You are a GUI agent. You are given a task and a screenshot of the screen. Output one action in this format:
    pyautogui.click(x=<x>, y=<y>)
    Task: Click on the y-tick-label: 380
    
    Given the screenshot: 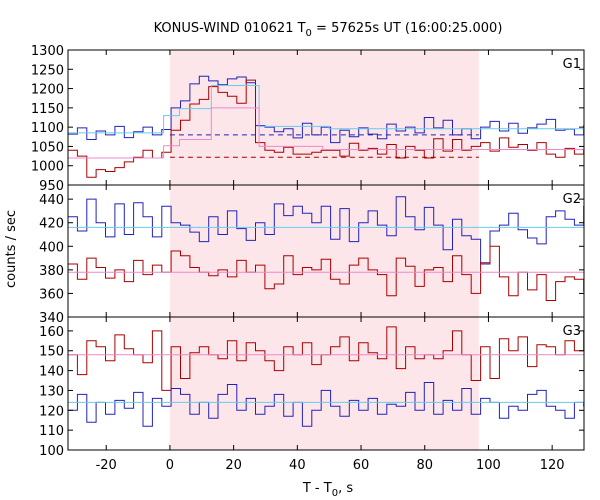 What is the action you would take?
    pyautogui.click(x=51, y=271)
    